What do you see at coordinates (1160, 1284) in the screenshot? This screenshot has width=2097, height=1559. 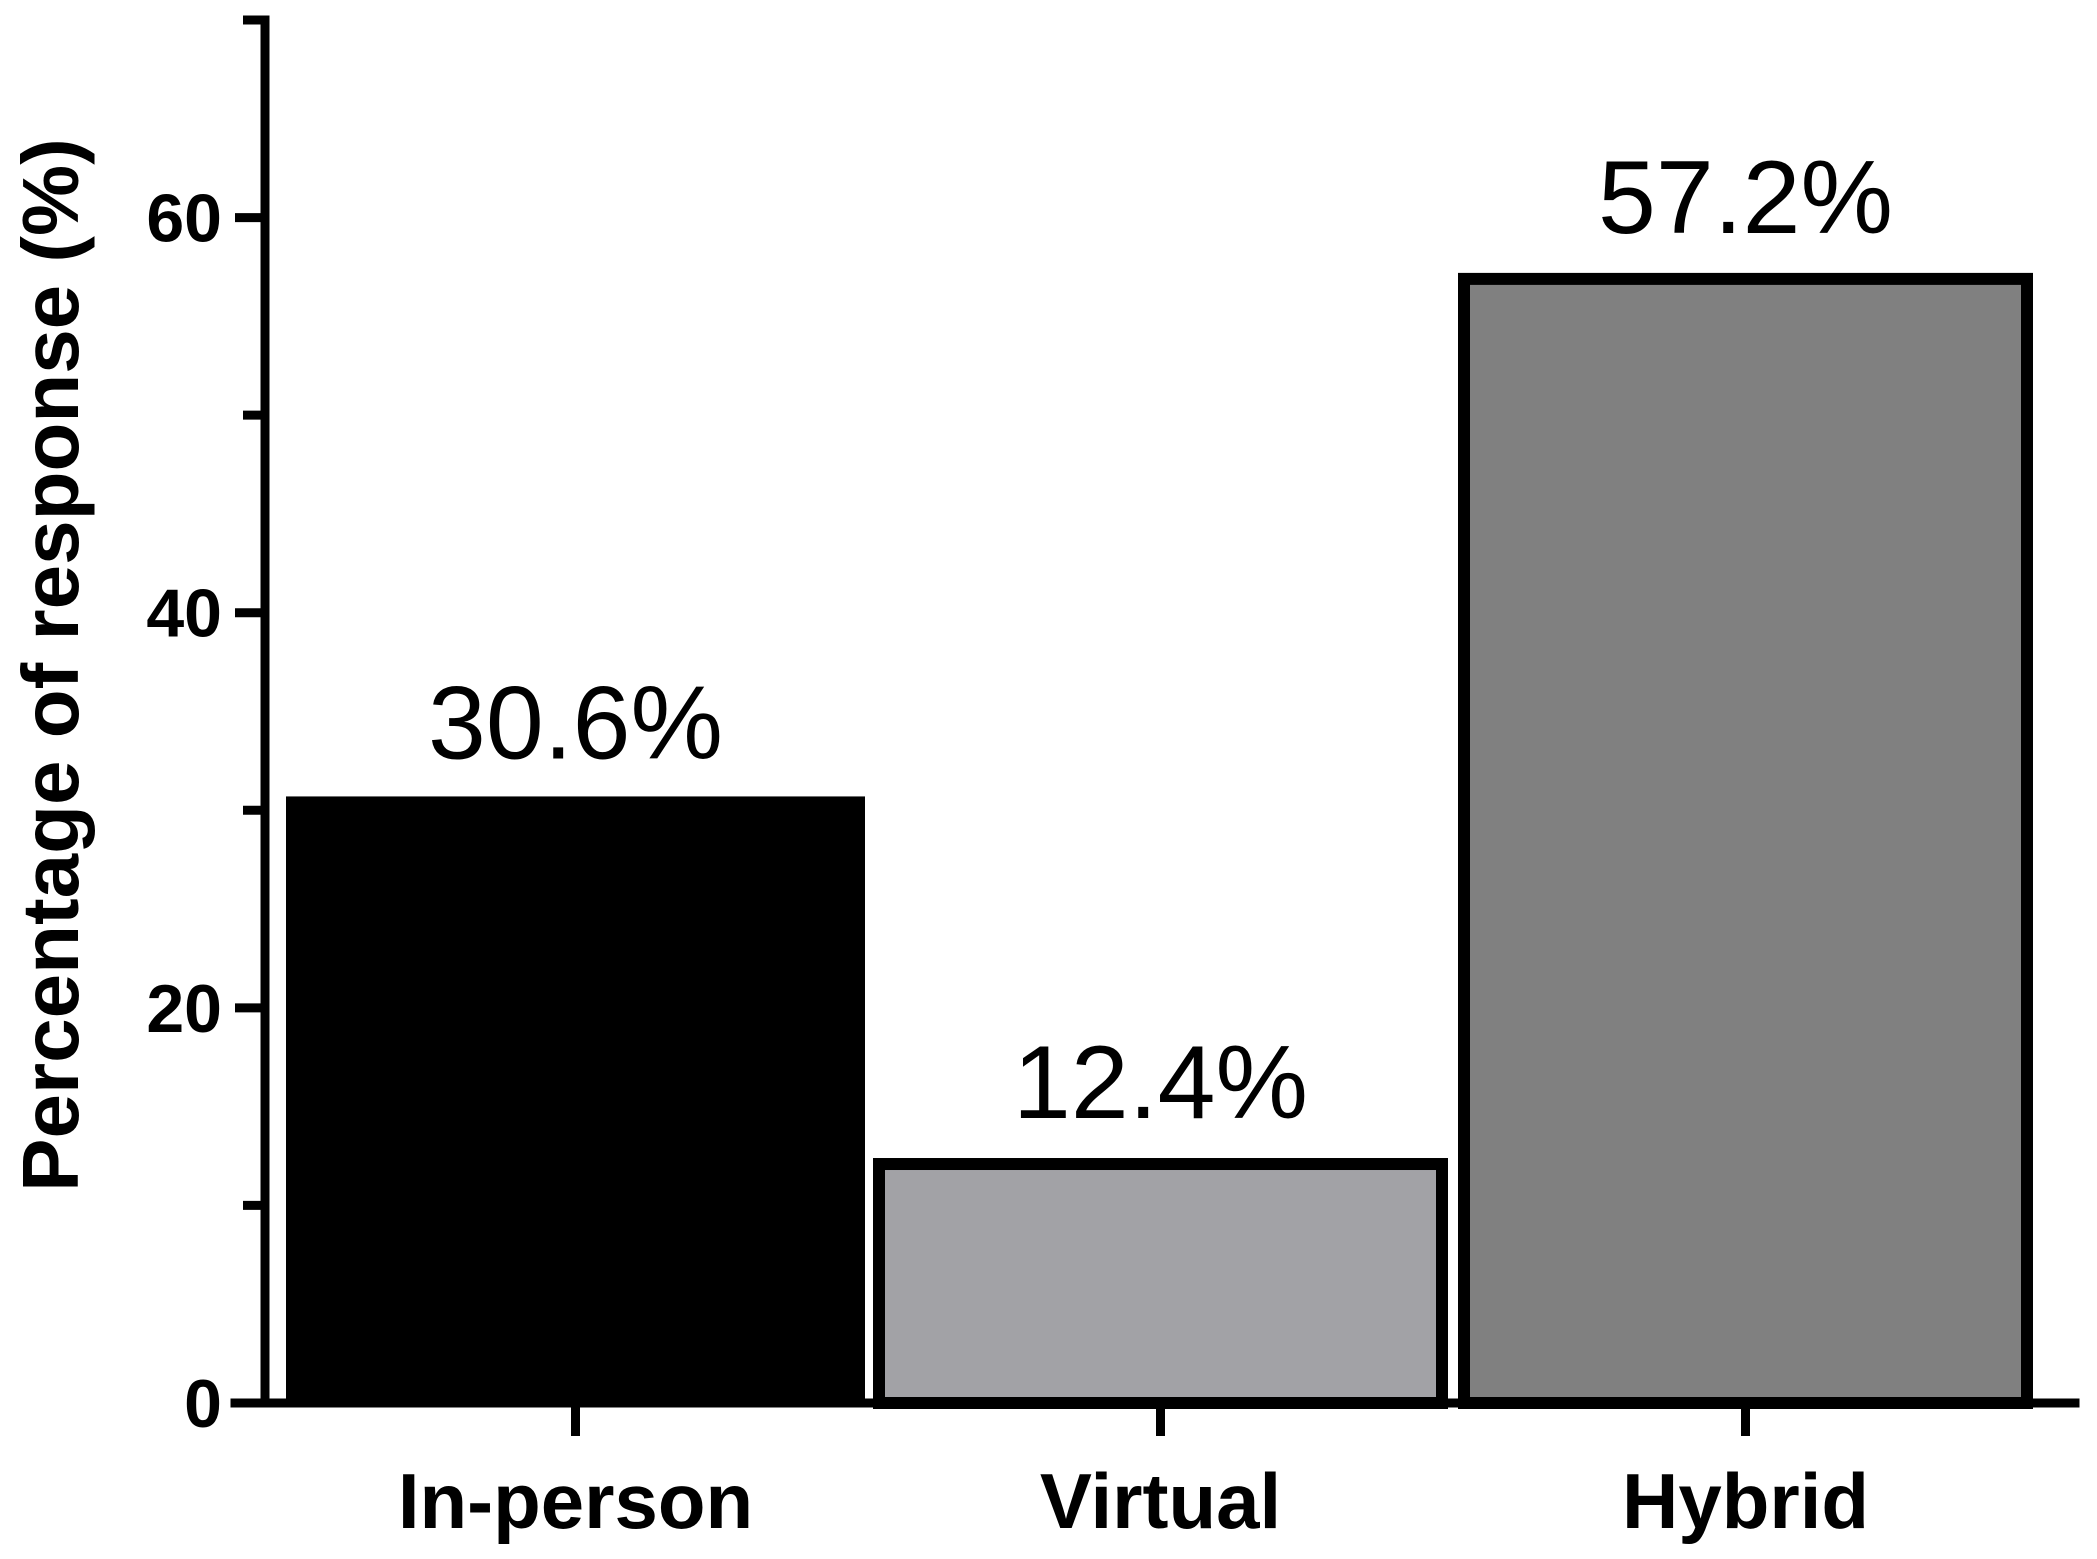 I see `bar-virtual` at bounding box center [1160, 1284].